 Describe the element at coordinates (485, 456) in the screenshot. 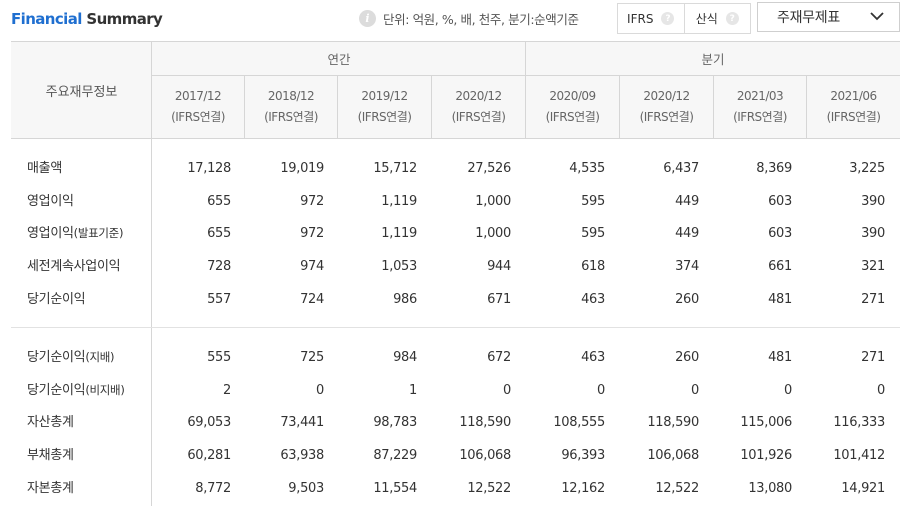

I see `value-cell: 106,068` at that location.